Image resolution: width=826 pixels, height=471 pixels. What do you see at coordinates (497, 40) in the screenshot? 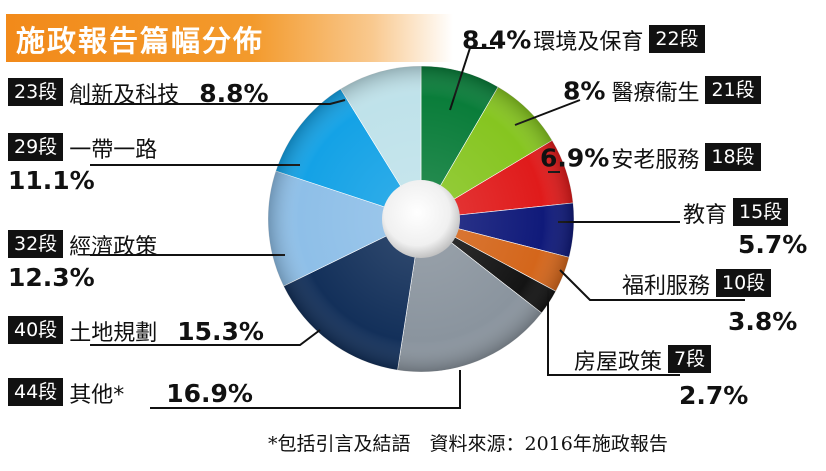
I see `value-label-slice-0: 8.4%` at bounding box center [497, 40].